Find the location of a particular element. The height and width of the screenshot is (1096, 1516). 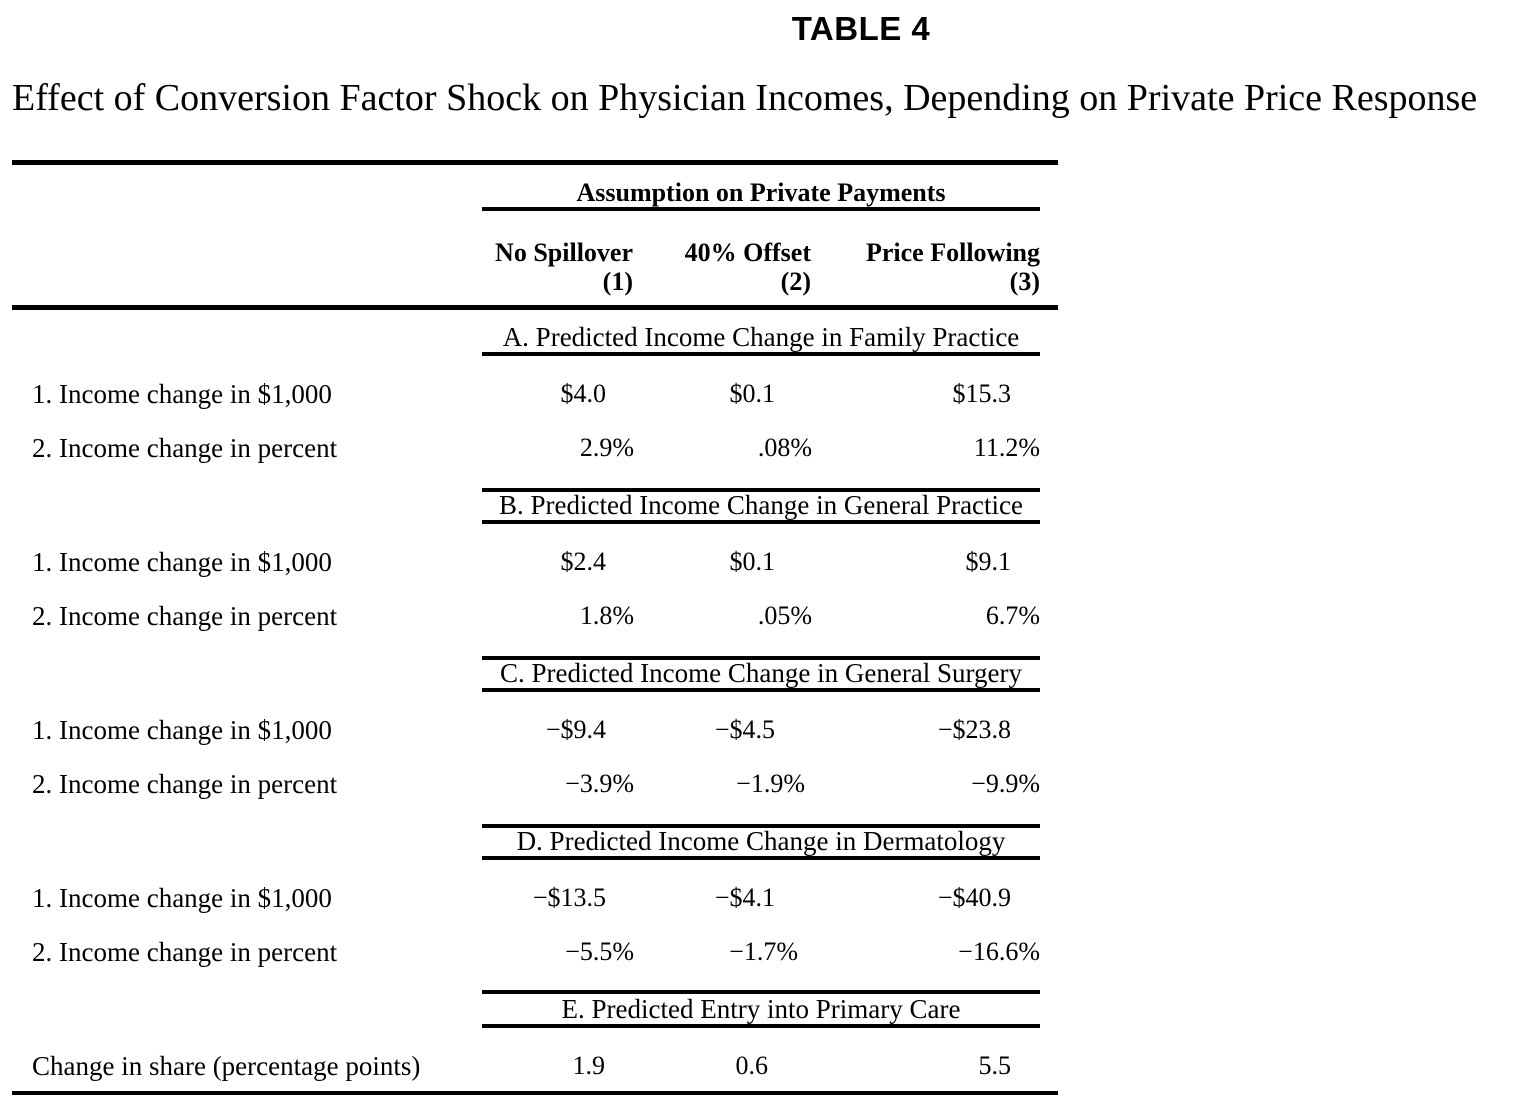

bottom-rule is located at coordinates (535, 1093).